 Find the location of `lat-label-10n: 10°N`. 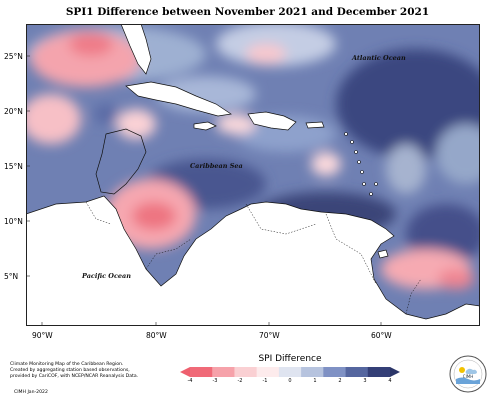

lat-label-10n: 10°N is located at coordinates (13, 221).